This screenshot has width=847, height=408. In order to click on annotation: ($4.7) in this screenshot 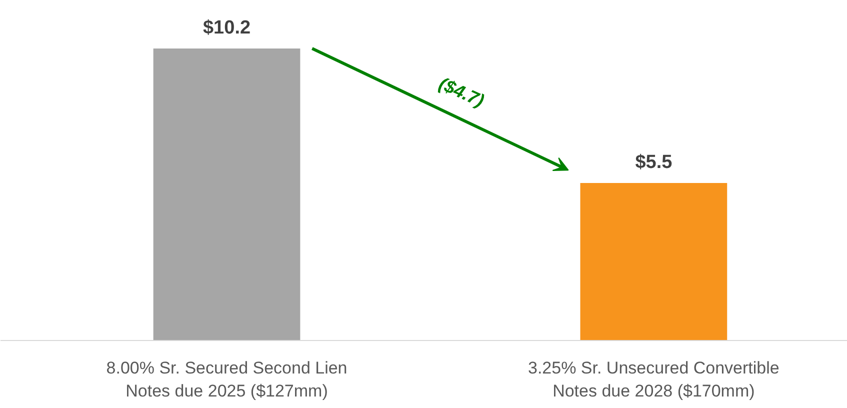, I will do `click(462, 92)`.